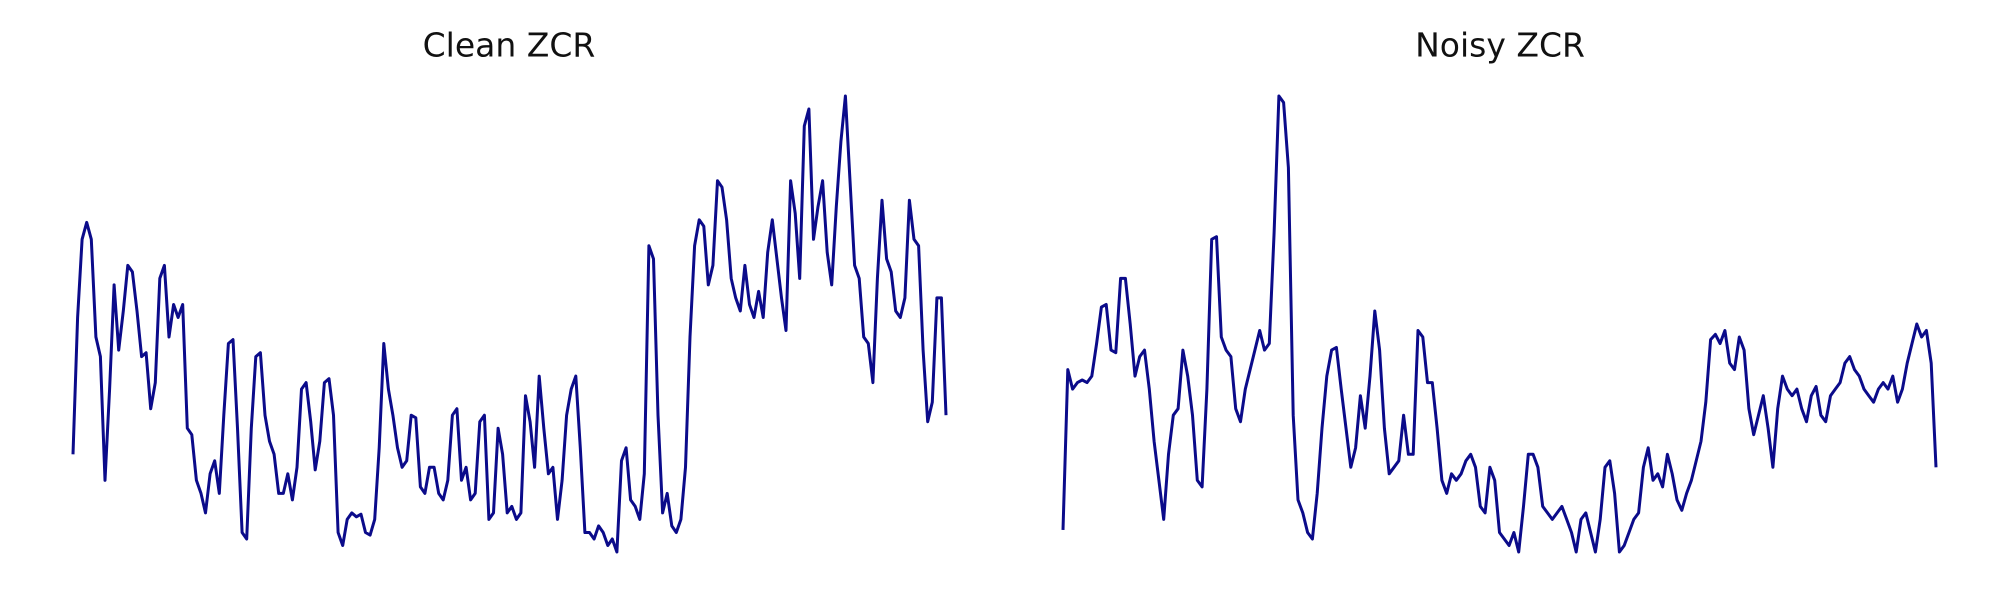  What do you see at coordinates (1500, 45) in the screenshot?
I see `chart-title: Noisy ZCR` at bounding box center [1500, 45].